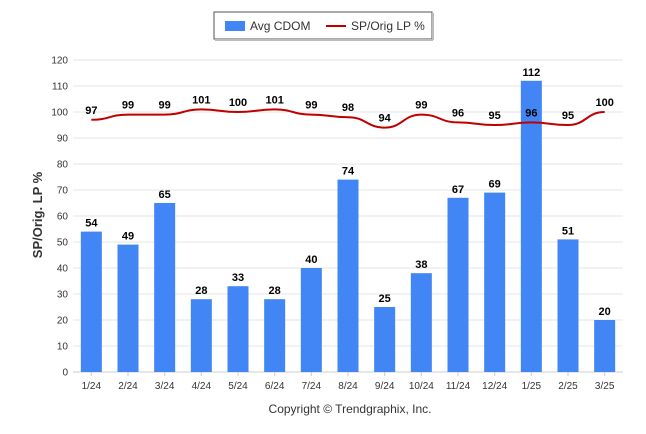  What do you see at coordinates (421, 265) in the screenshot?
I see `data-label-avg-cdom: 38` at bounding box center [421, 265].